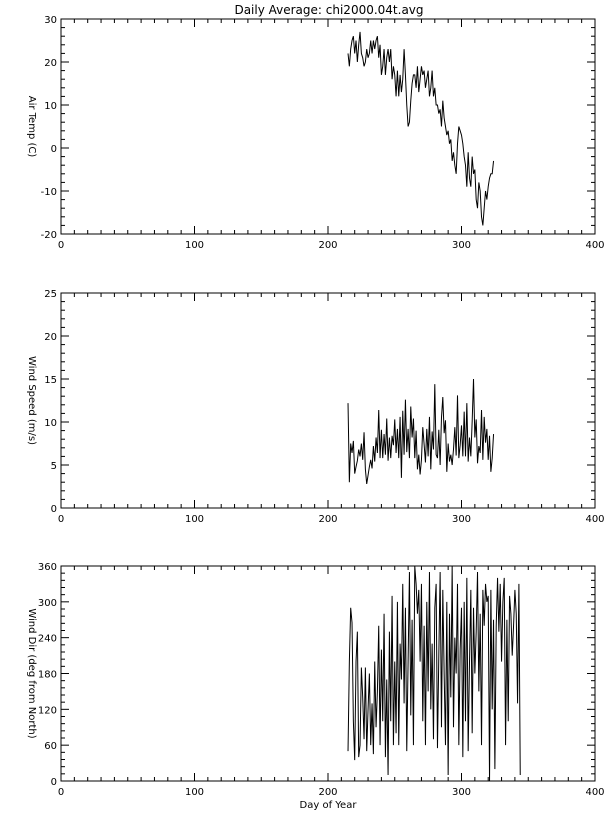 The image size is (615, 820). What do you see at coordinates (31, 400) in the screenshot?
I see `y-axis-label: Wind Speed (m/s)` at bounding box center [31, 400].